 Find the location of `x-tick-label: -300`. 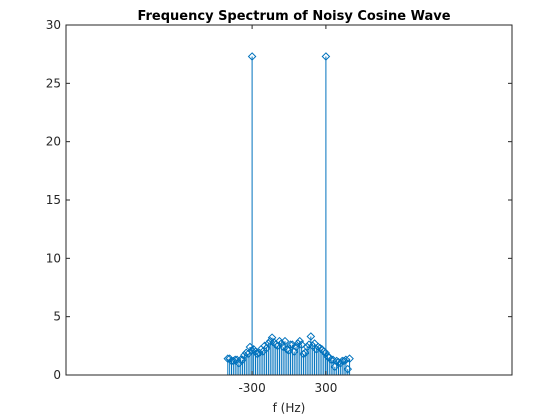

x-tick-label: -300 is located at coordinates (251, 388).